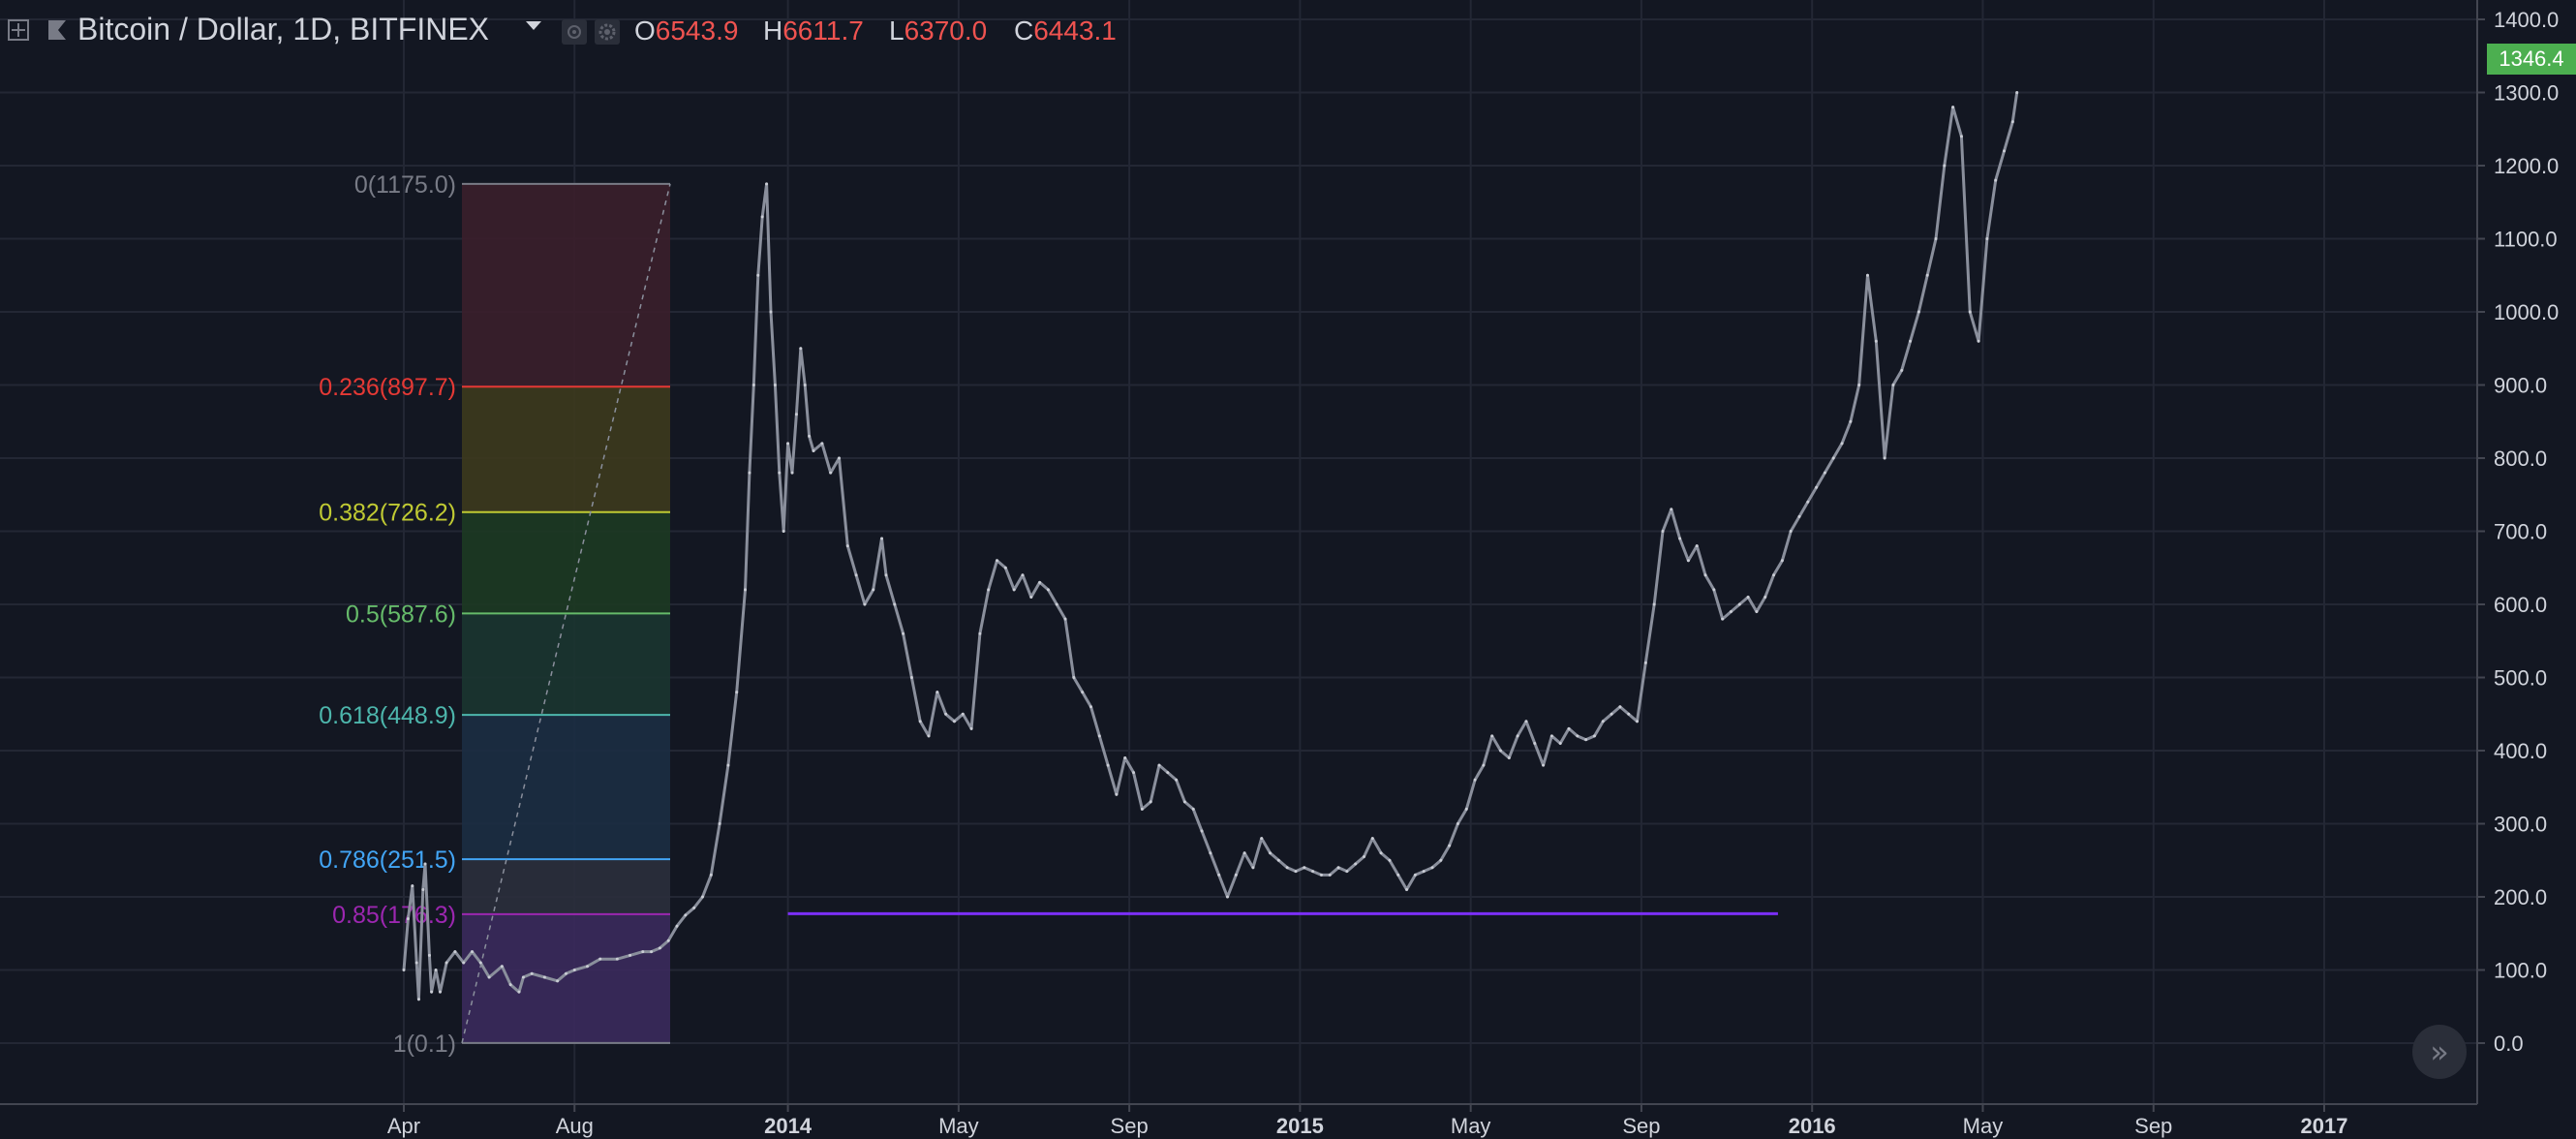  I want to click on flag-icon, so click(57, 30).